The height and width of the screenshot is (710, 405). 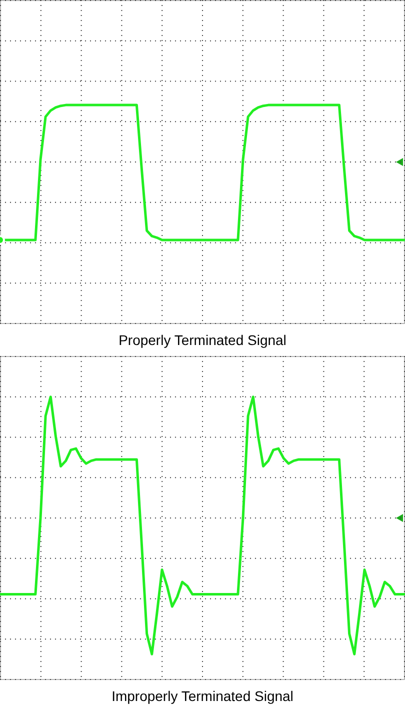 I want to click on text: Properly Terminated Signal, so click(x=203, y=340).